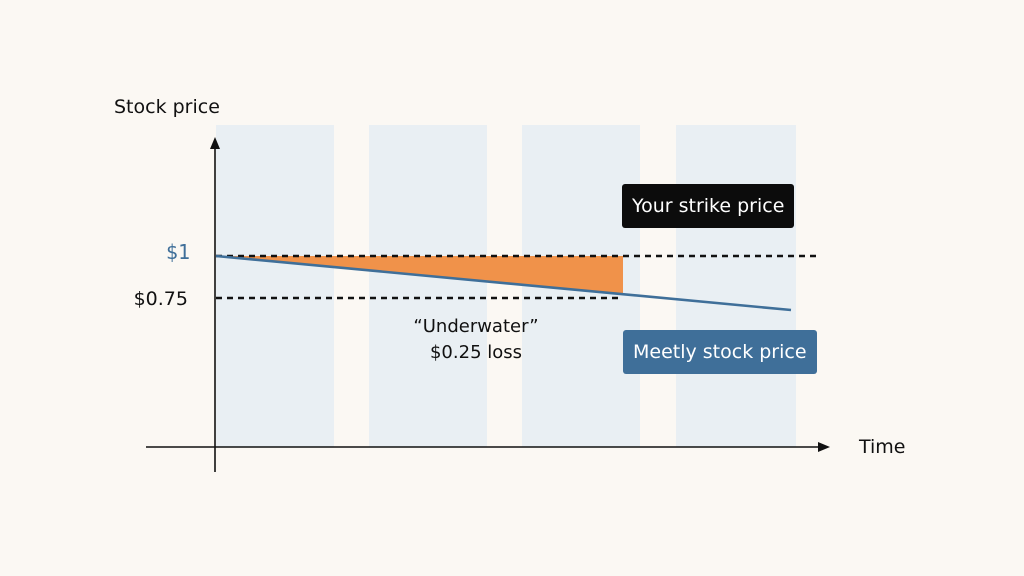  Describe the element at coordinates (824, 447) in the screenshot. I see `x-axis-arrow` at that location.